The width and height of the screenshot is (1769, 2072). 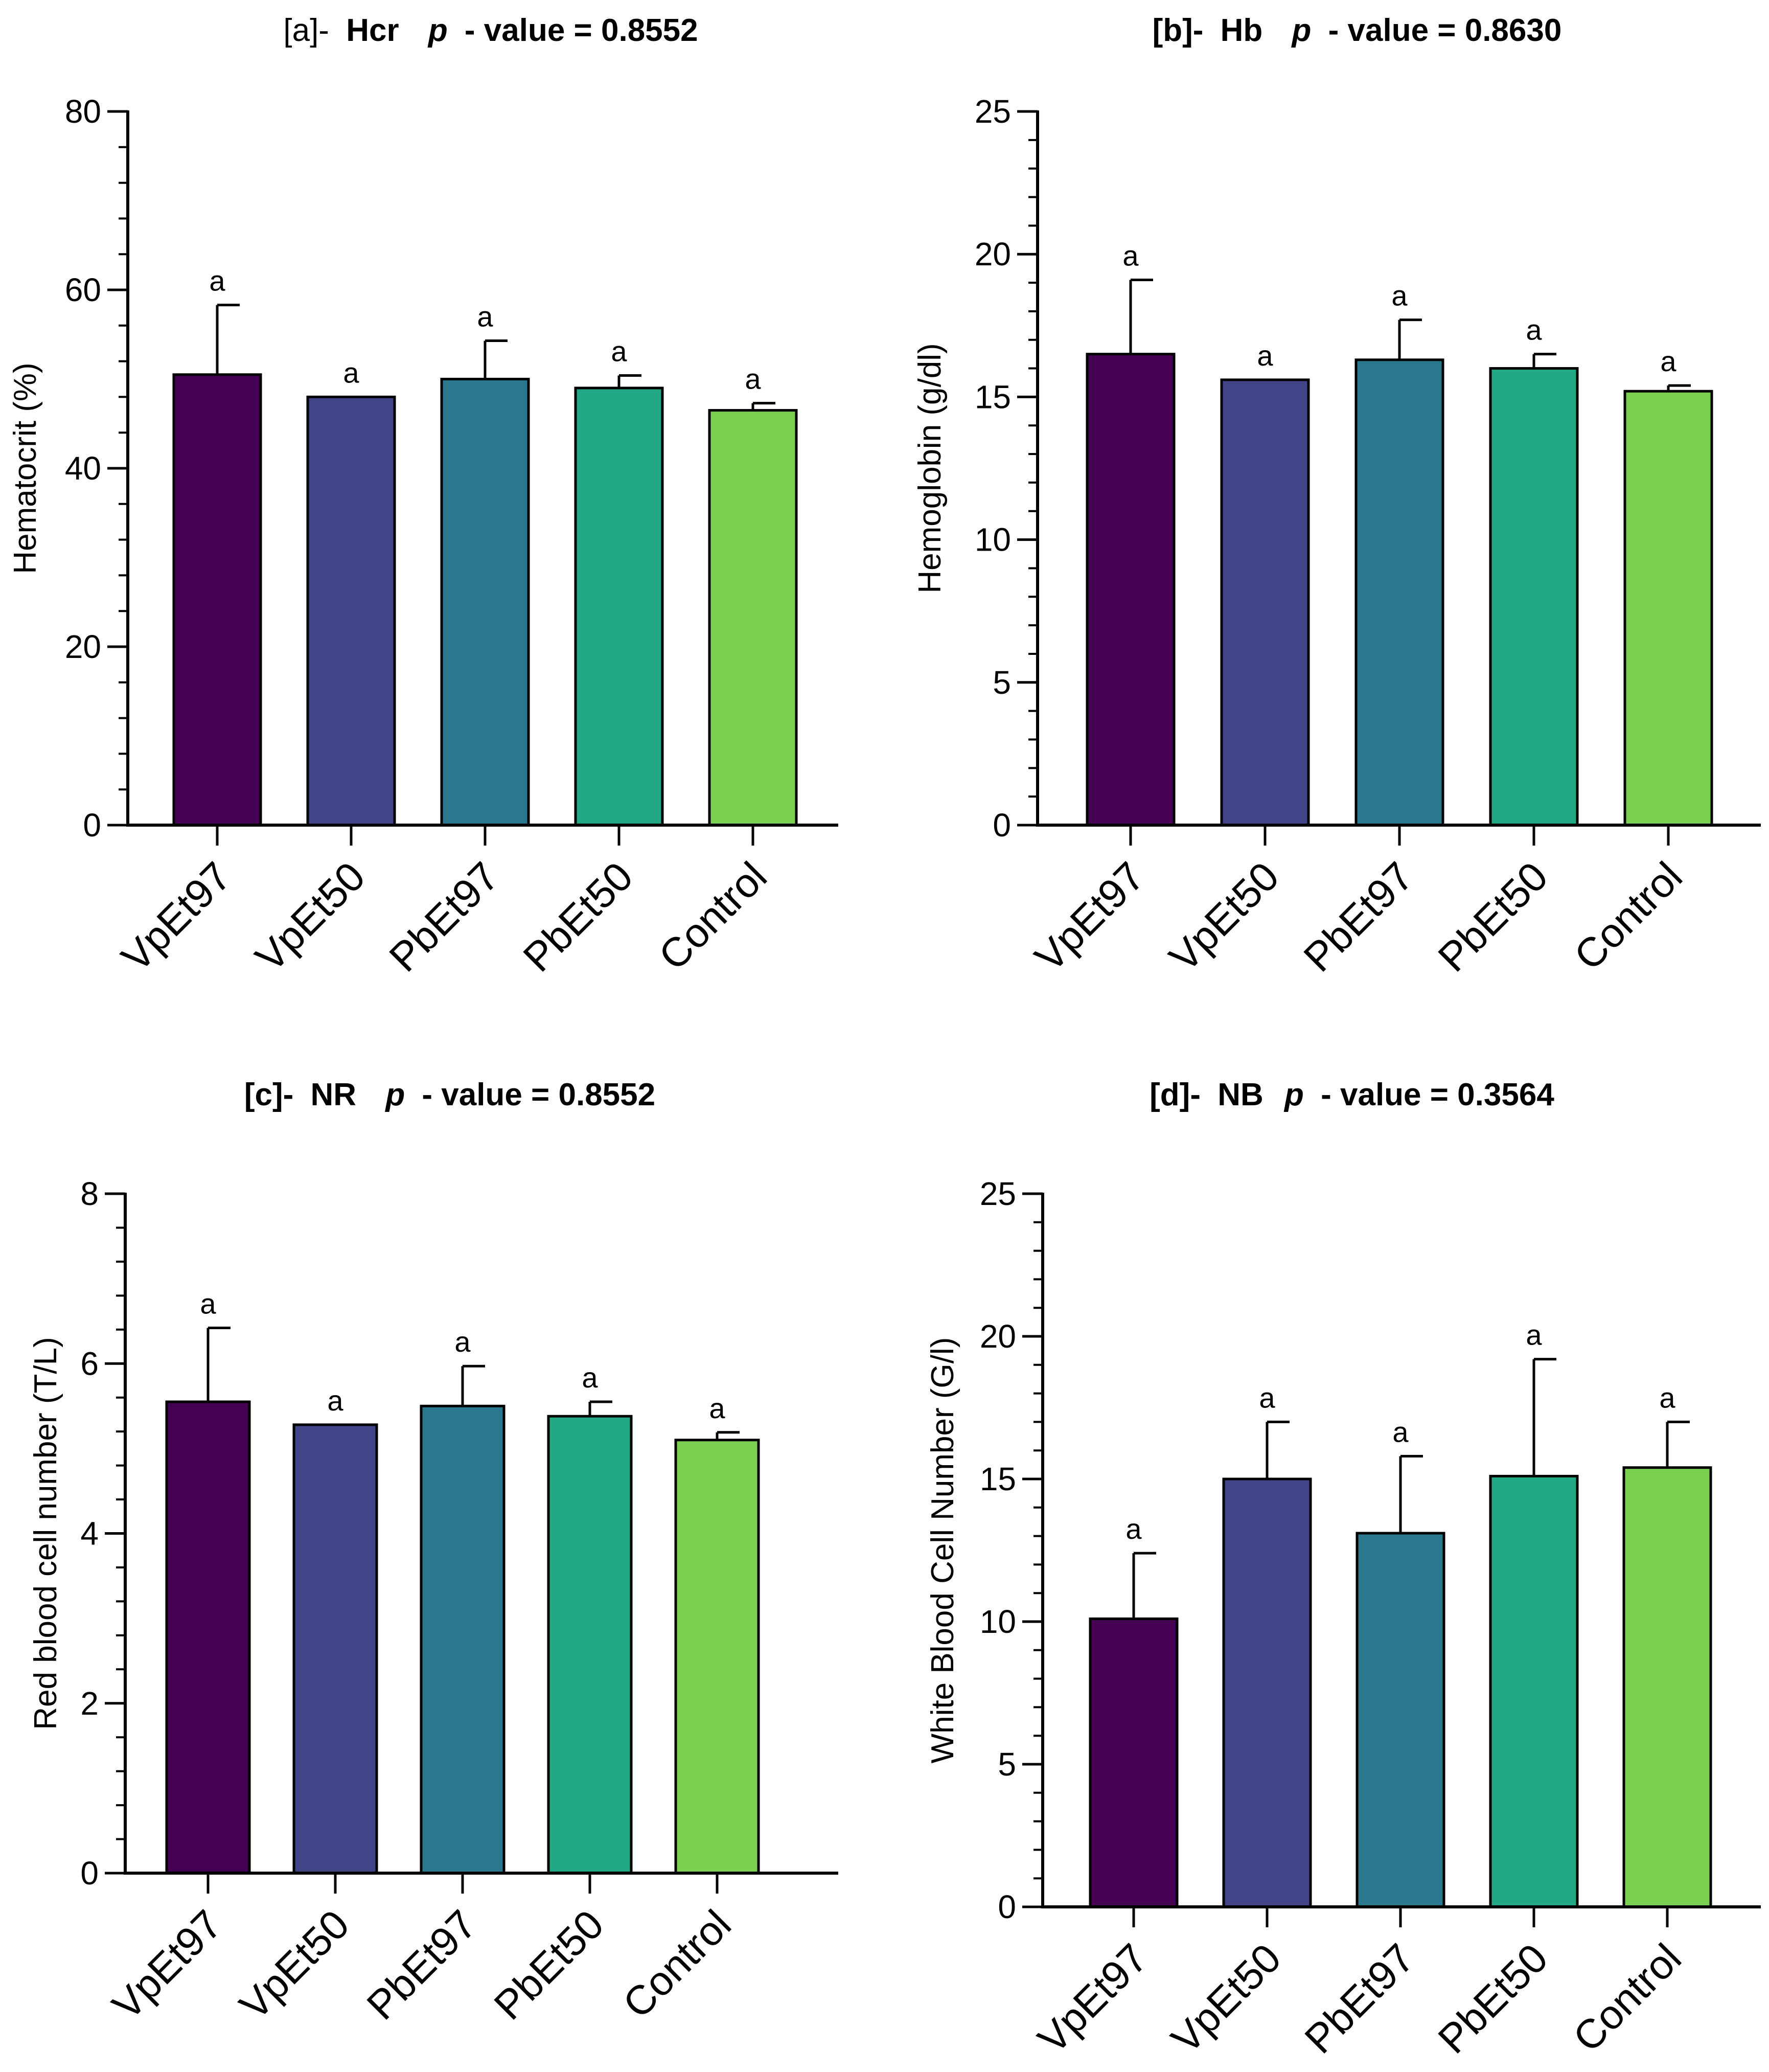 I want to click on panel-a-x-tick-label: PbEt97, so click(x=444, y=916).